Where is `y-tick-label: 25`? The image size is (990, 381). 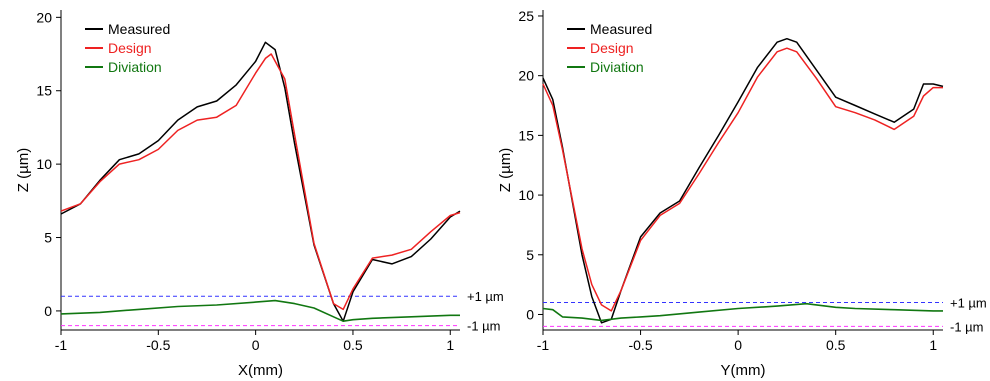 y-tick-label: 25 is located at coordinates (526, 16).